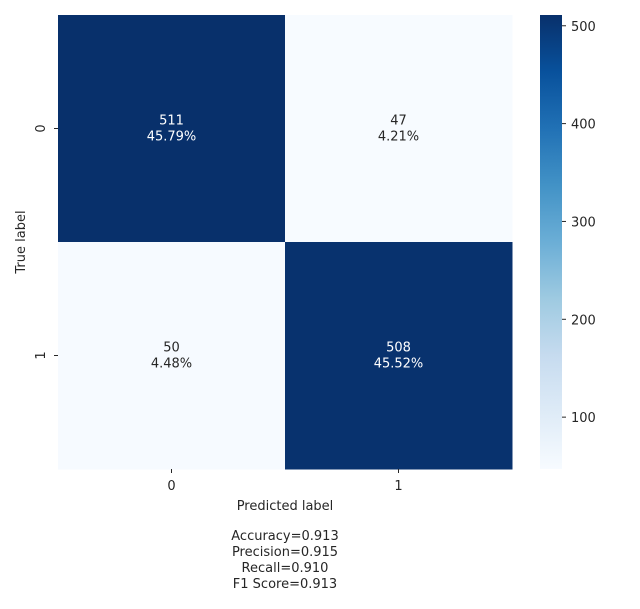 This screenshot has width=640, height=609. Describe the element at coordinates (285, 552) in the screenshot. I see `precision-text: Precision=0.915` at that location.